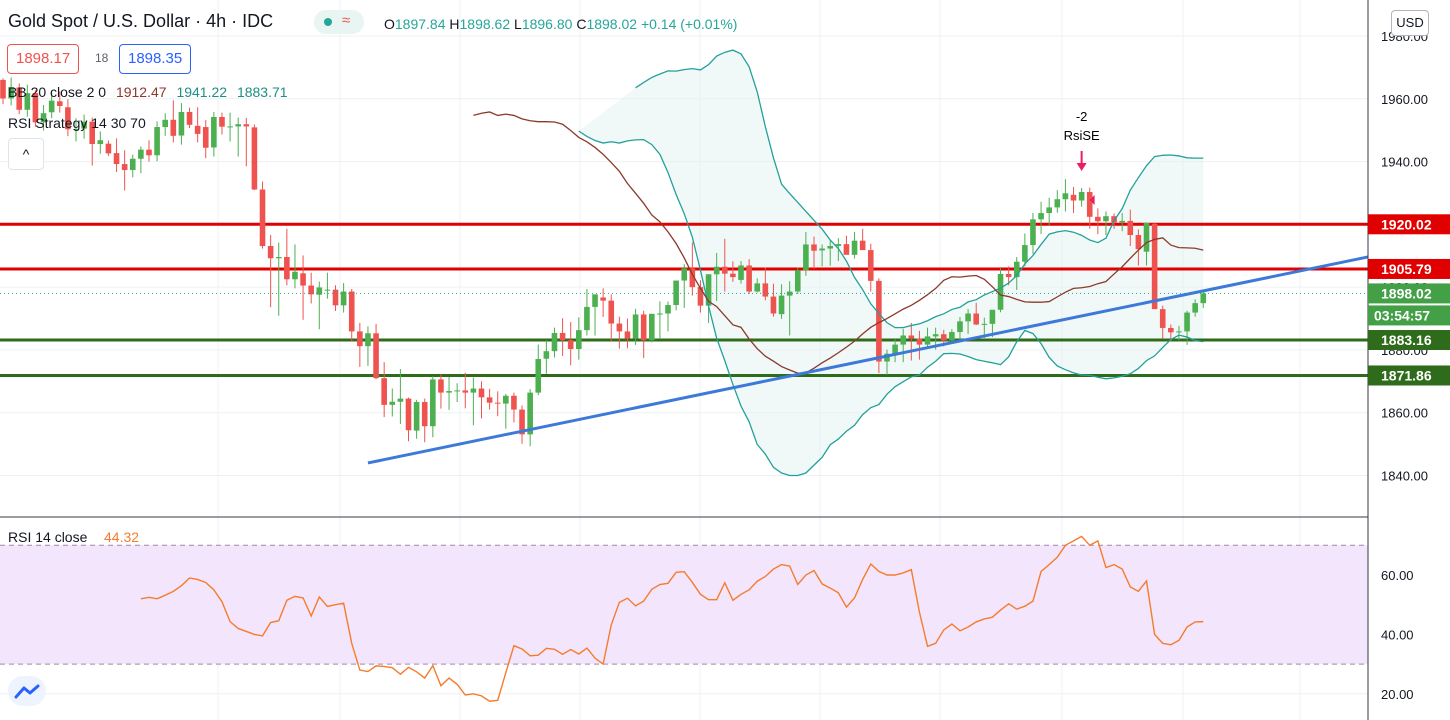  What do you see at coordinates (57, 92) in the screenshot?
I see `bb-name: BB 20 close 2 0` at bounding box center [57, 92].